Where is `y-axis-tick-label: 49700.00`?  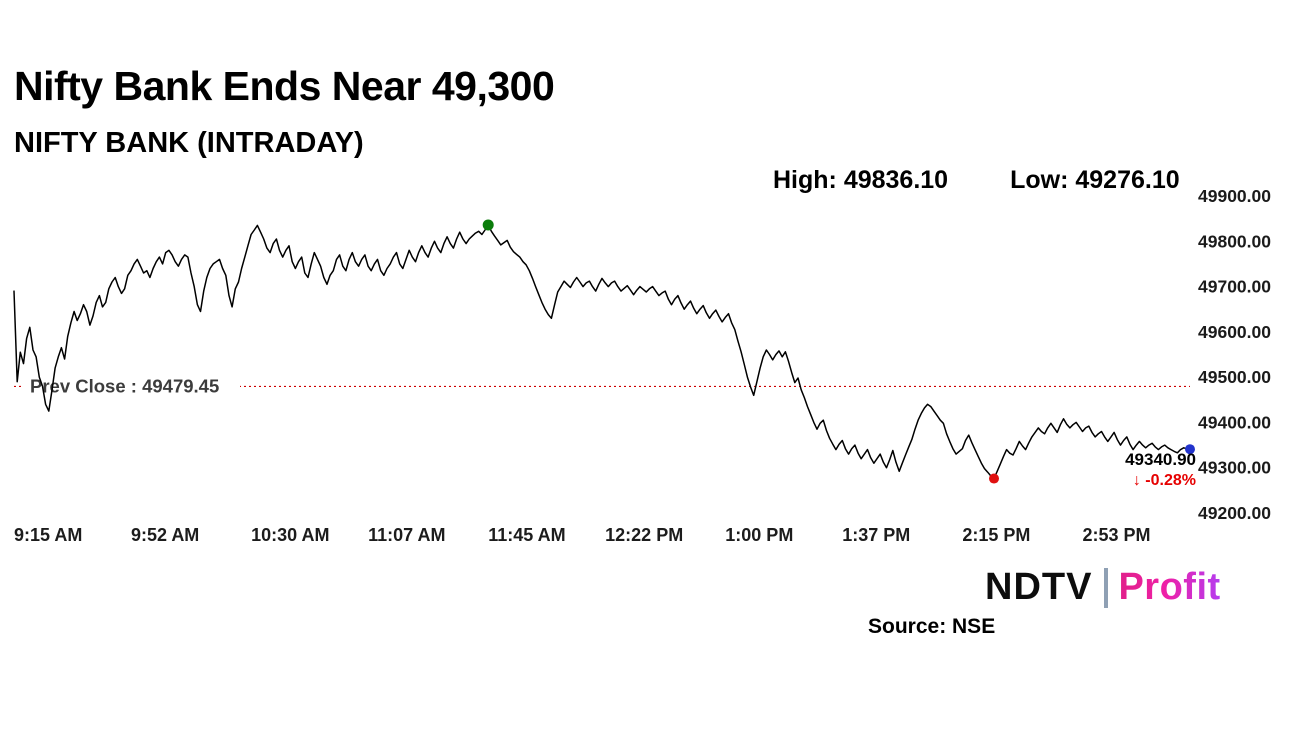 y-axis-tick-label: 49700.00 is located at coordinates (1234, 287).